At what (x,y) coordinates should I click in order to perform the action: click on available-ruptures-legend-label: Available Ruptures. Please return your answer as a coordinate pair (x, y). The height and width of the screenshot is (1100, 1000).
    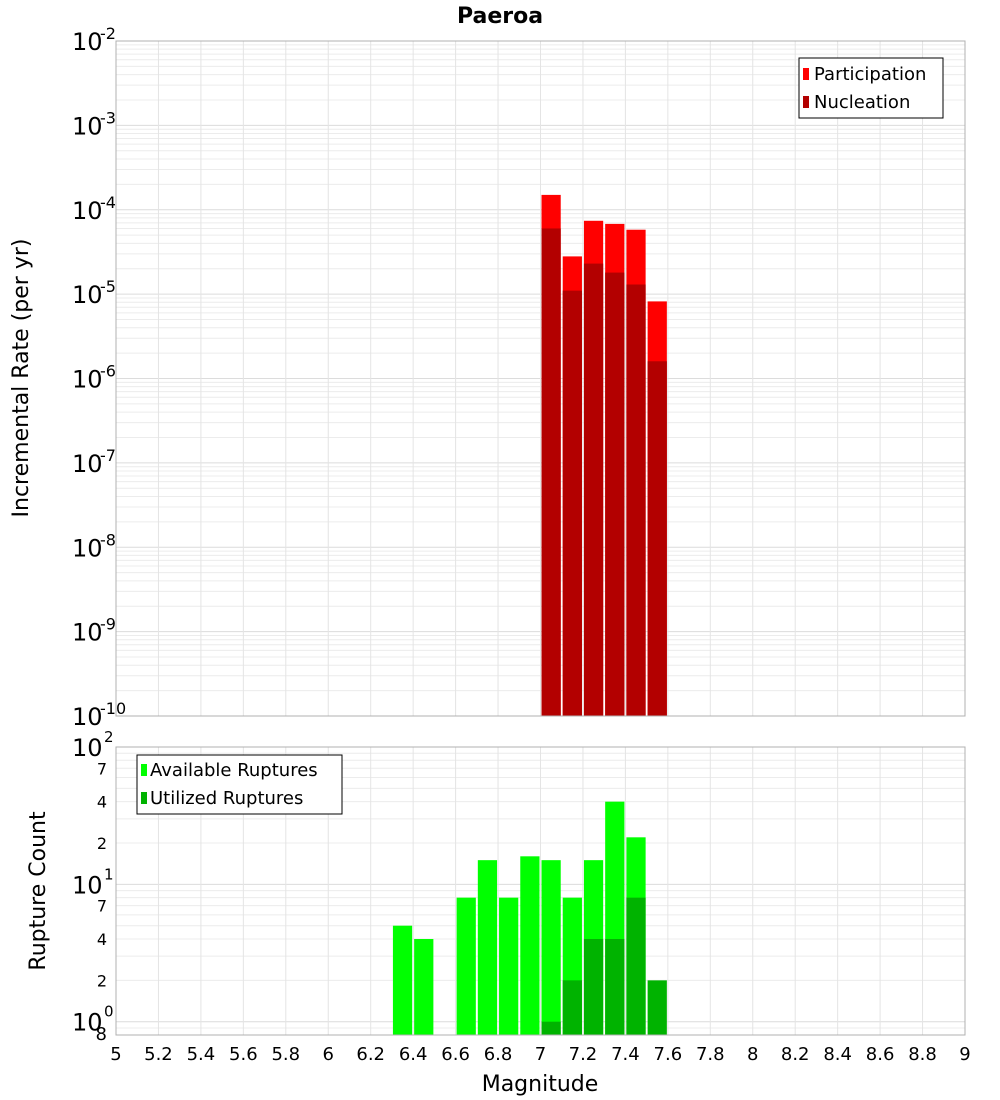
    Looking at the image, I should click on (234, 770).